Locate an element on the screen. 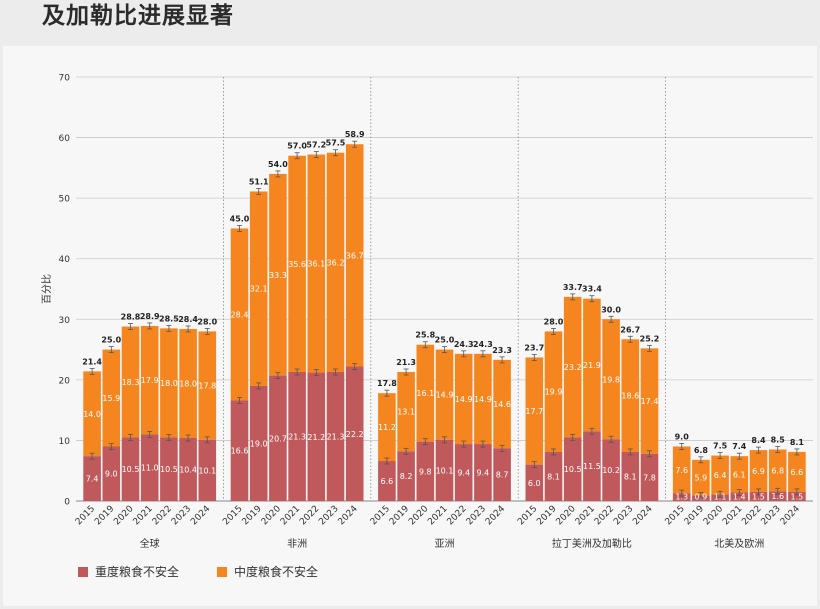 The width and height of the screenshot is (820, 609). data-label-severe: 21.3 is located at coordinates (297, 436).